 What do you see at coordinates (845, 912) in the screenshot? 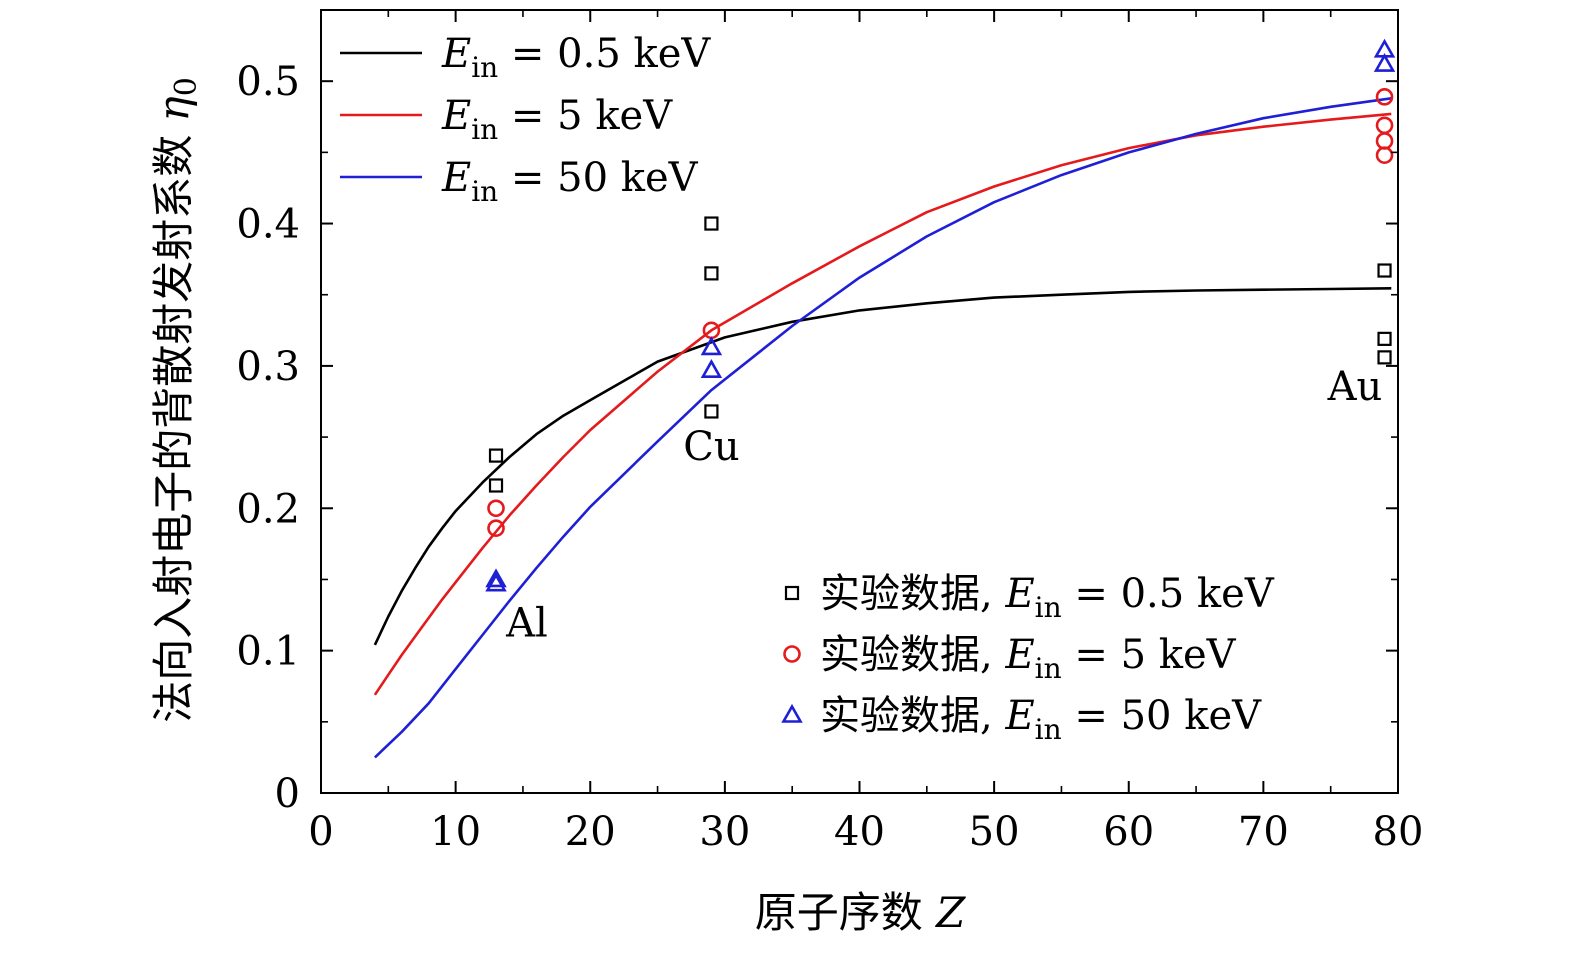
I see `x-axis-label-text: 原子序数` at bounding box center [845, 912].